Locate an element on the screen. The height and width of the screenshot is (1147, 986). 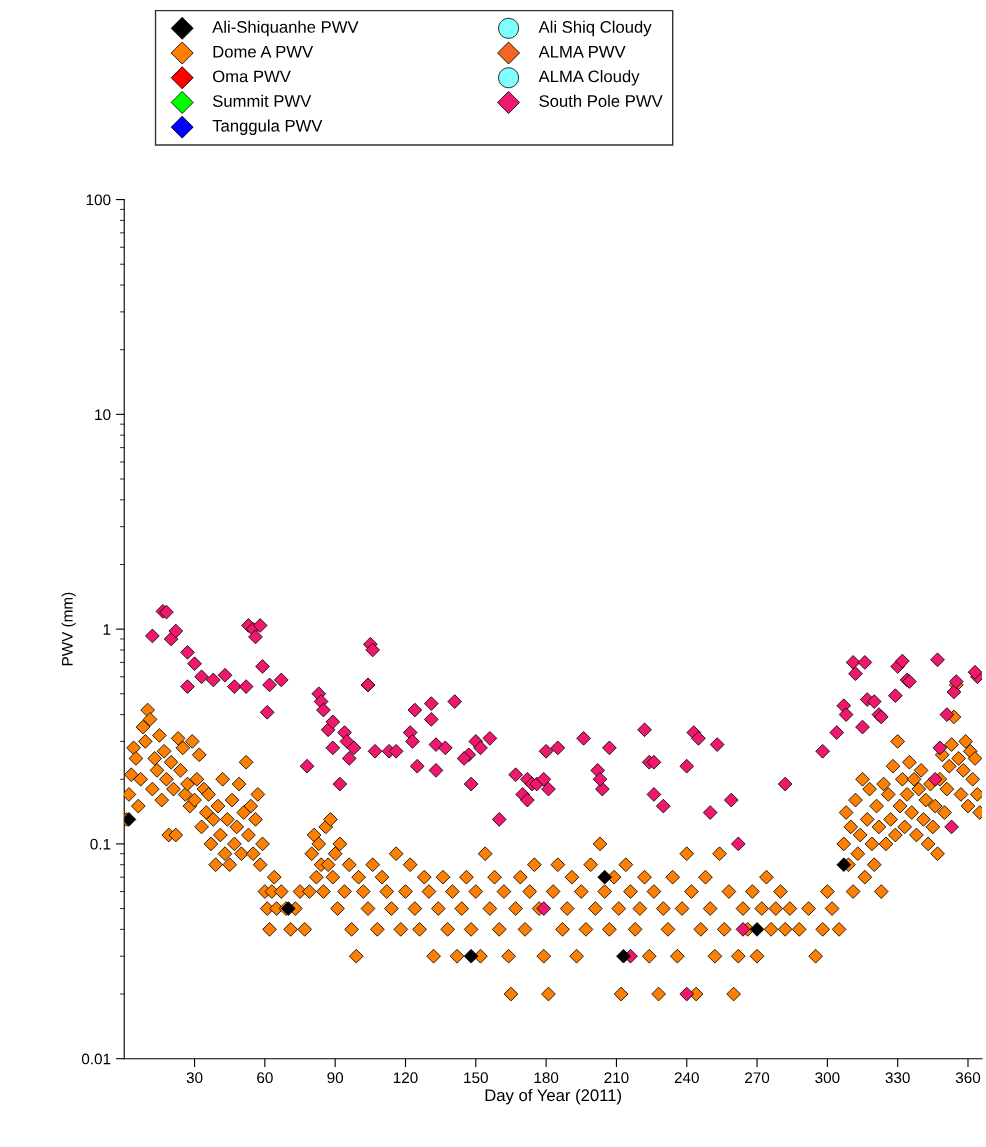
legend-label: Tanggula PWV is located at coordinates (267, 127).